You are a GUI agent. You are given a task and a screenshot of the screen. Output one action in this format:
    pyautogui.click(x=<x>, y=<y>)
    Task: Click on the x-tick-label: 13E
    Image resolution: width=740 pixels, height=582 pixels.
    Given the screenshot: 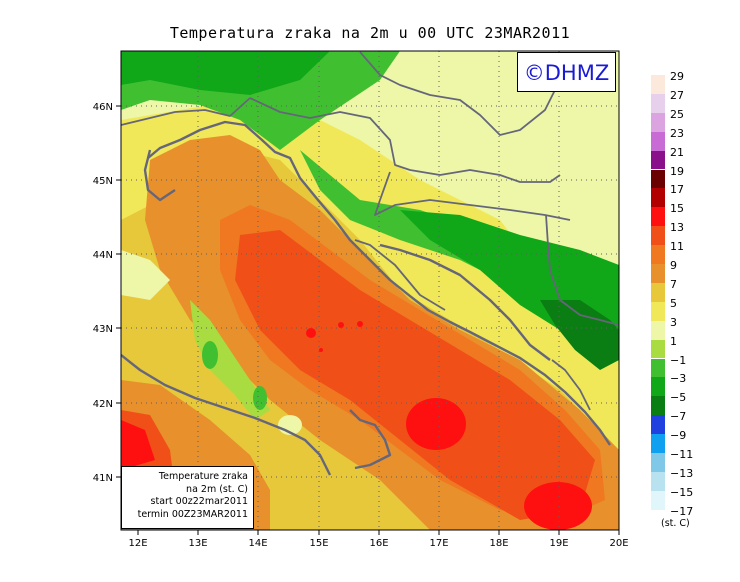 What is the action you would take?
    pyautogui.click(x=197, y=543)
    